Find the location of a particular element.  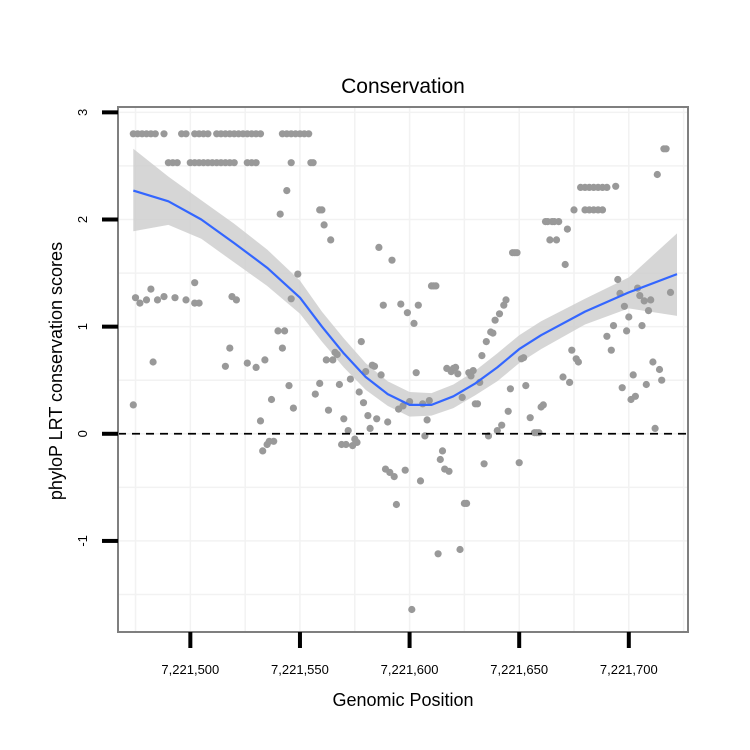

y-axis-label: phyloP LRT conservation scores is located at coordinates (56, 371).